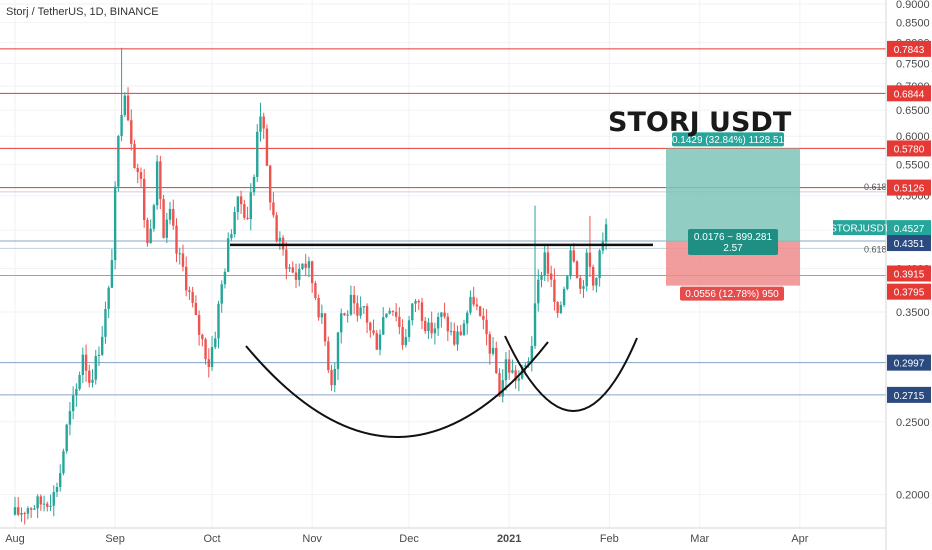 The height and width of the screenshot is (550, 932). Describe the element at coordinates (509, 539) in the screenshot. I see `x-tick-label: 2021` at that location.